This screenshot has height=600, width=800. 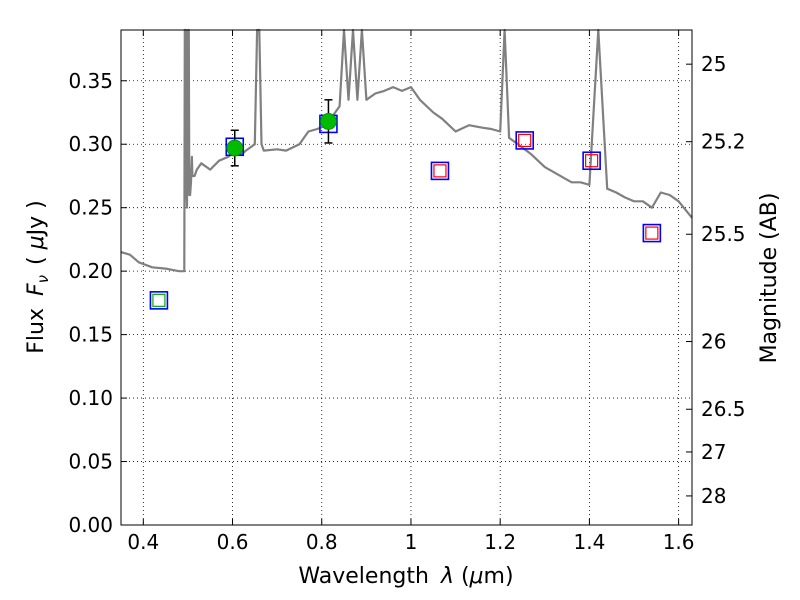 I want to click on x-tick-label: 1.6, so click(x=679, y=542).